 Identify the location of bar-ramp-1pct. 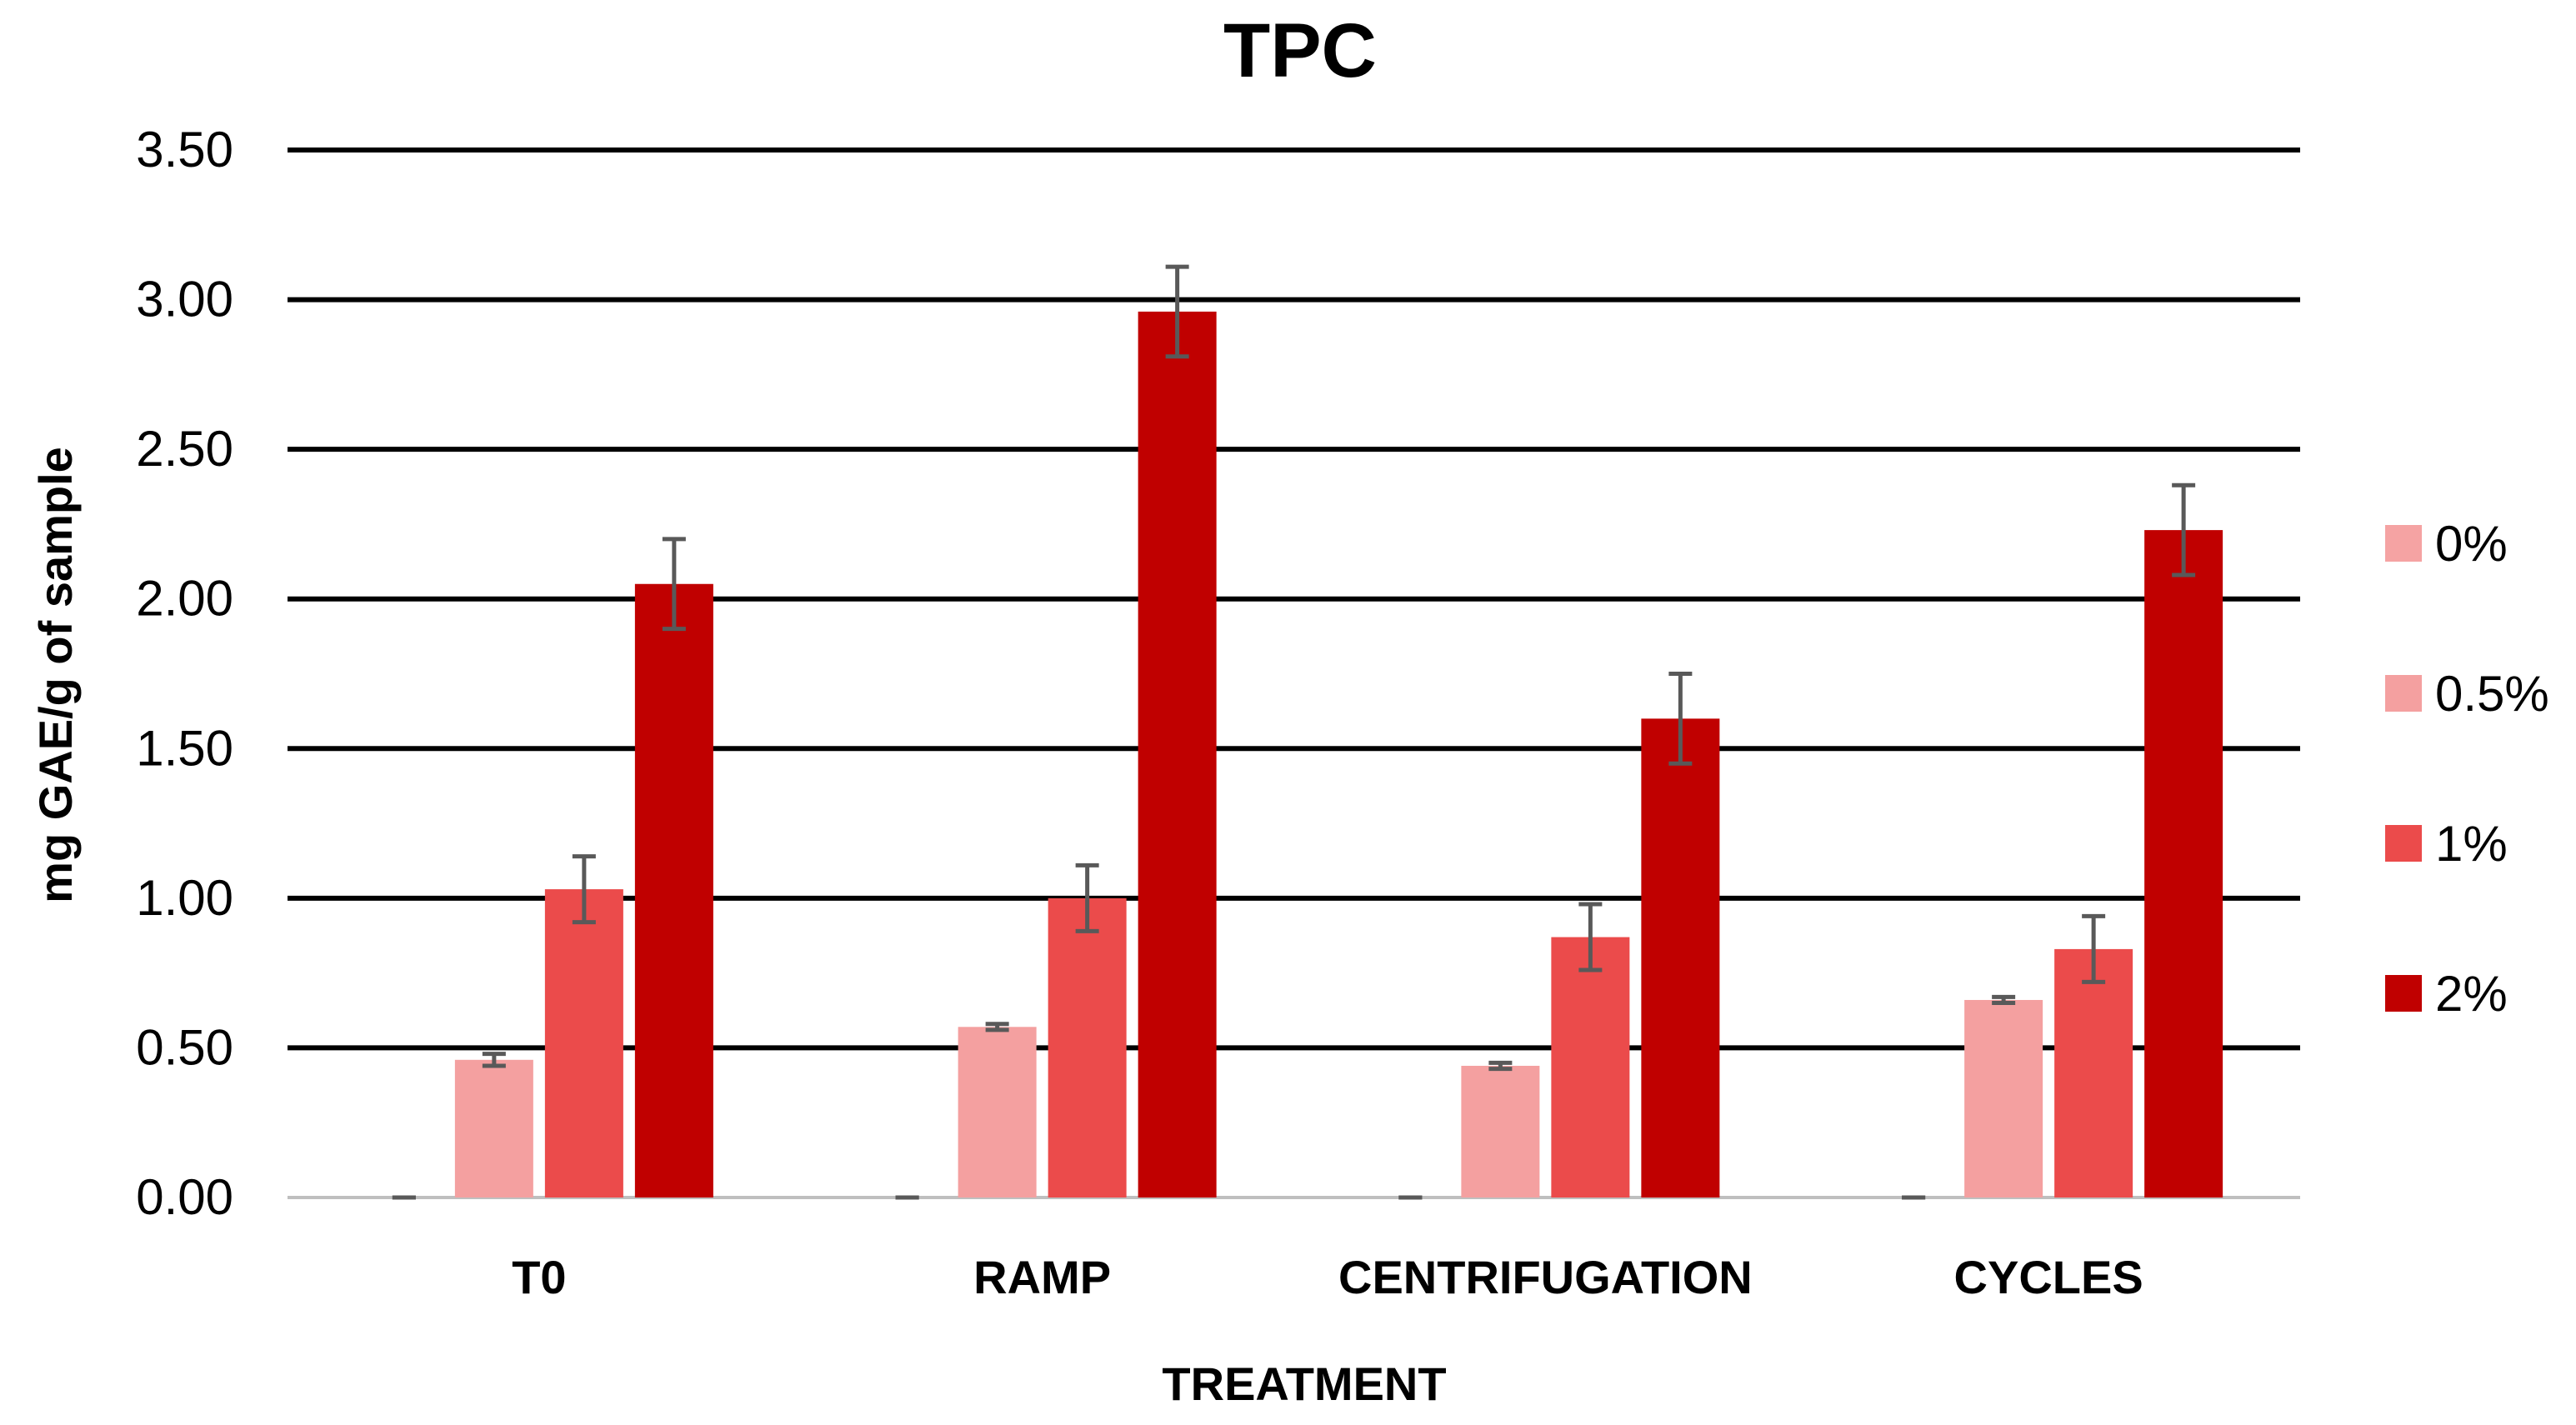
(1087, 1048).